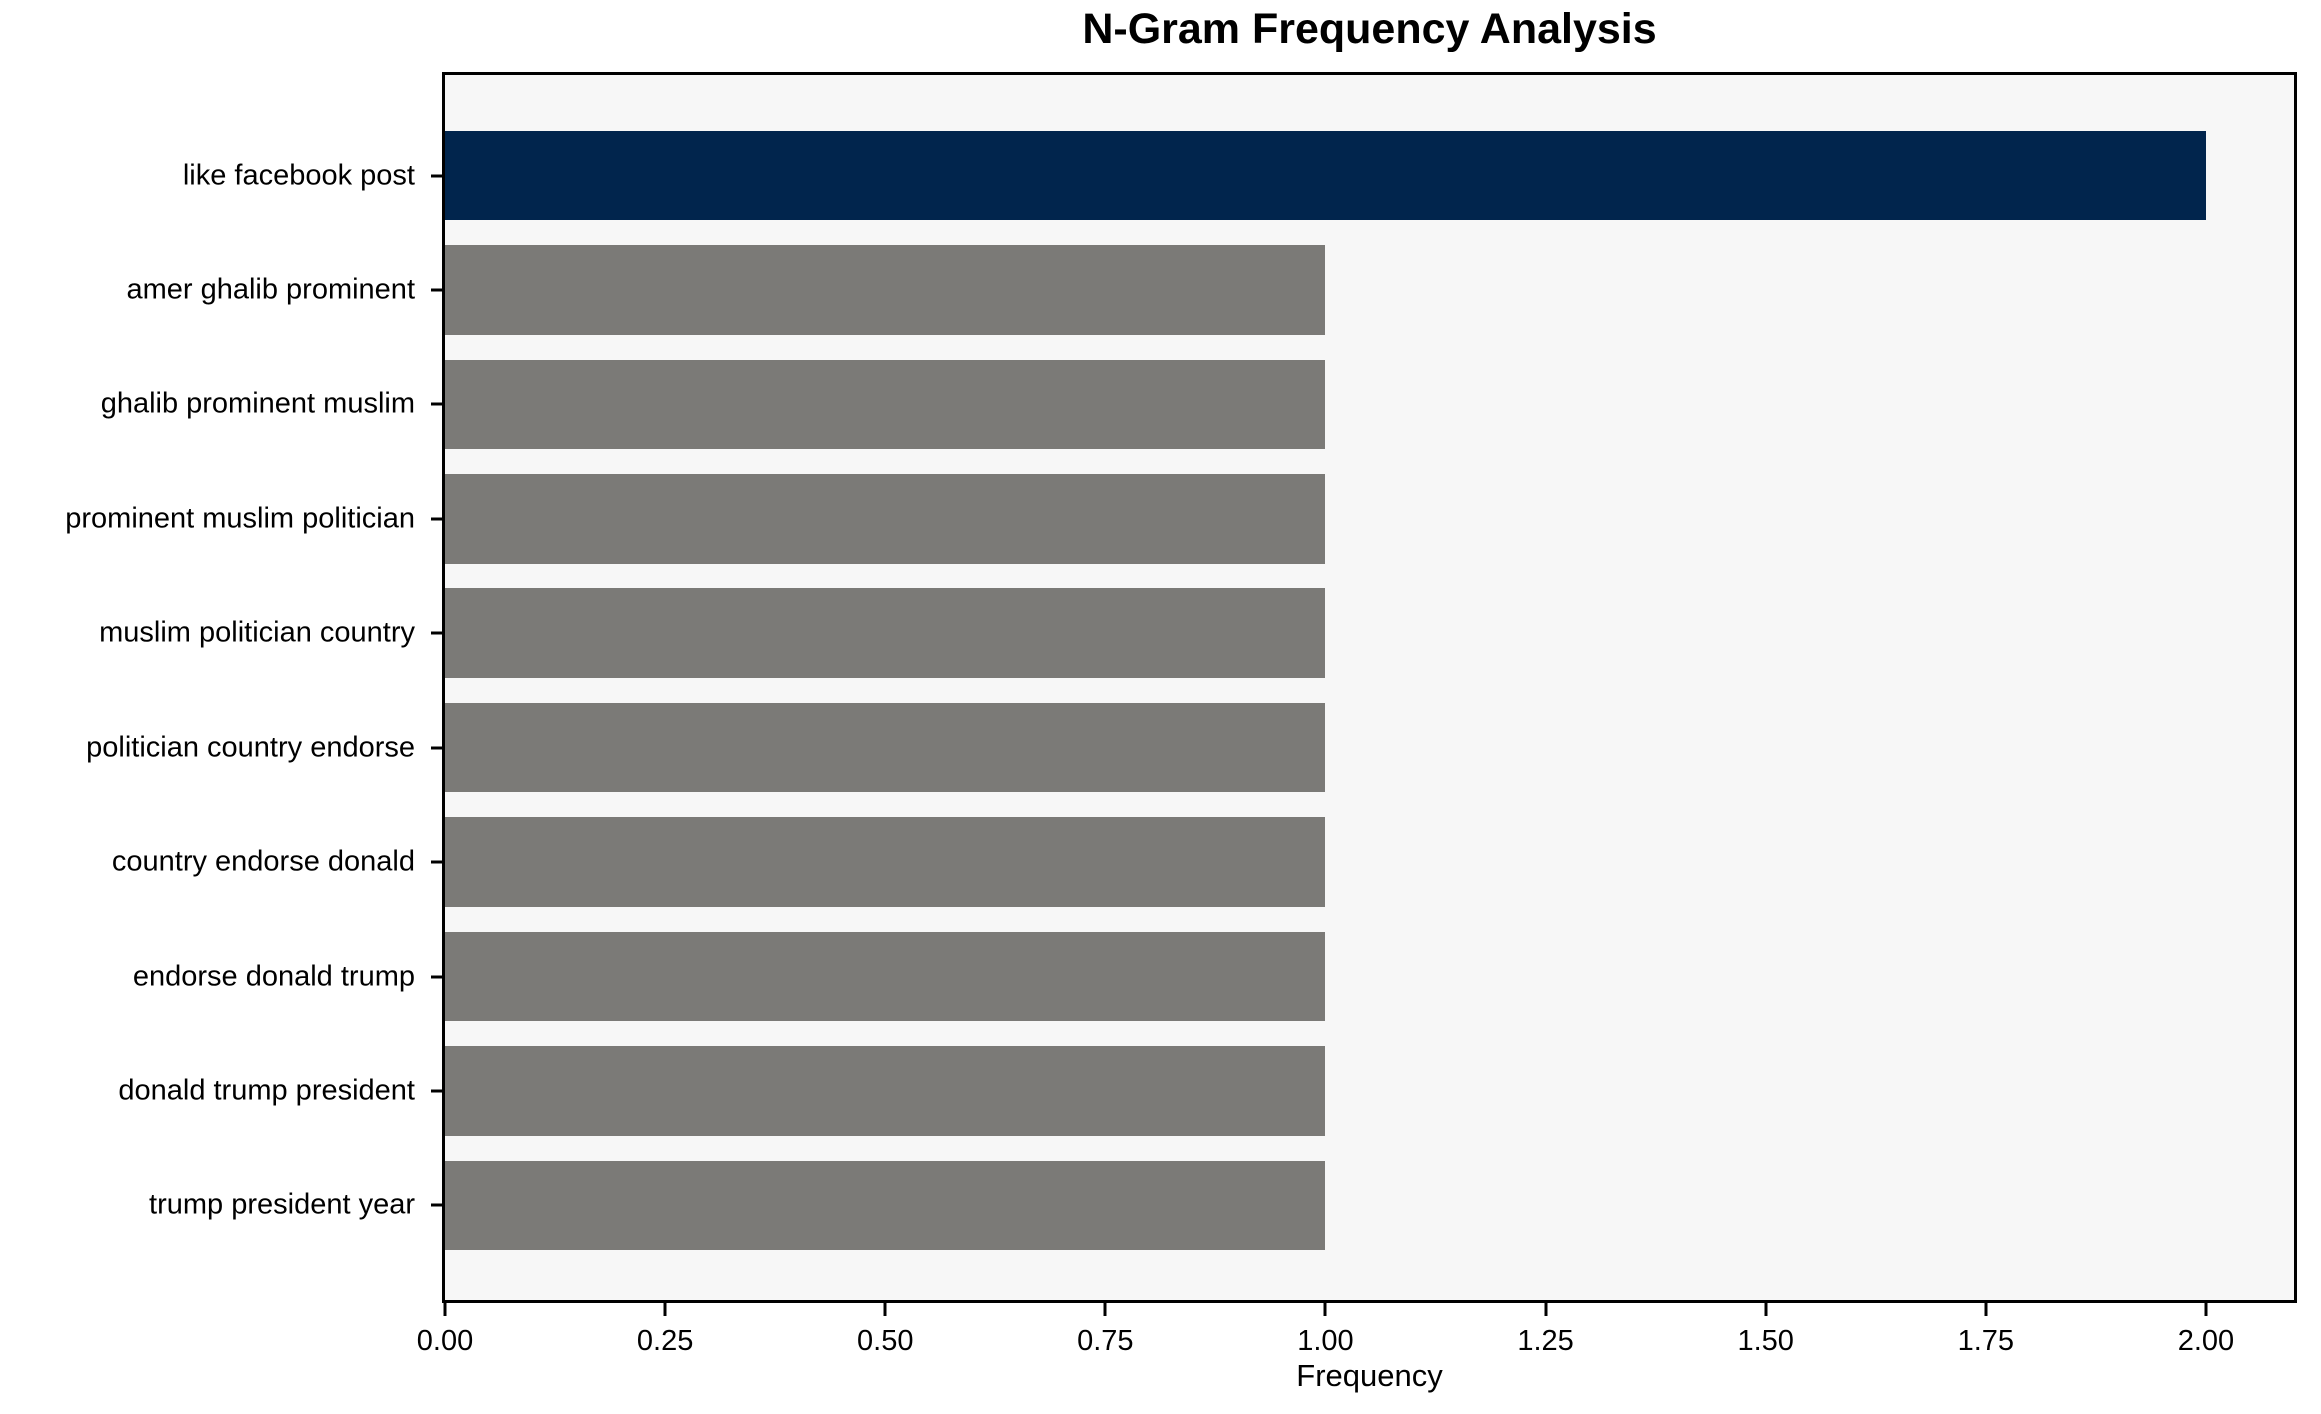  Describe the element at coordinates (240, 518) in the screenshot. I see `y-tick-label: prominent muslim politician` at that location.